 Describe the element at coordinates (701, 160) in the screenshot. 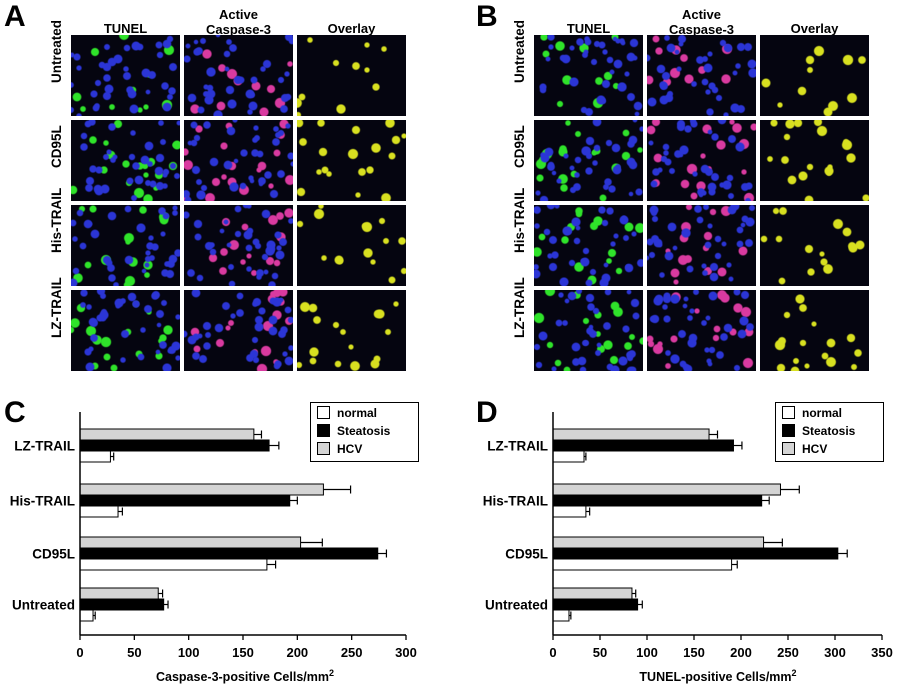

I see `micrograph-cd95l-caspase-b` at that location.